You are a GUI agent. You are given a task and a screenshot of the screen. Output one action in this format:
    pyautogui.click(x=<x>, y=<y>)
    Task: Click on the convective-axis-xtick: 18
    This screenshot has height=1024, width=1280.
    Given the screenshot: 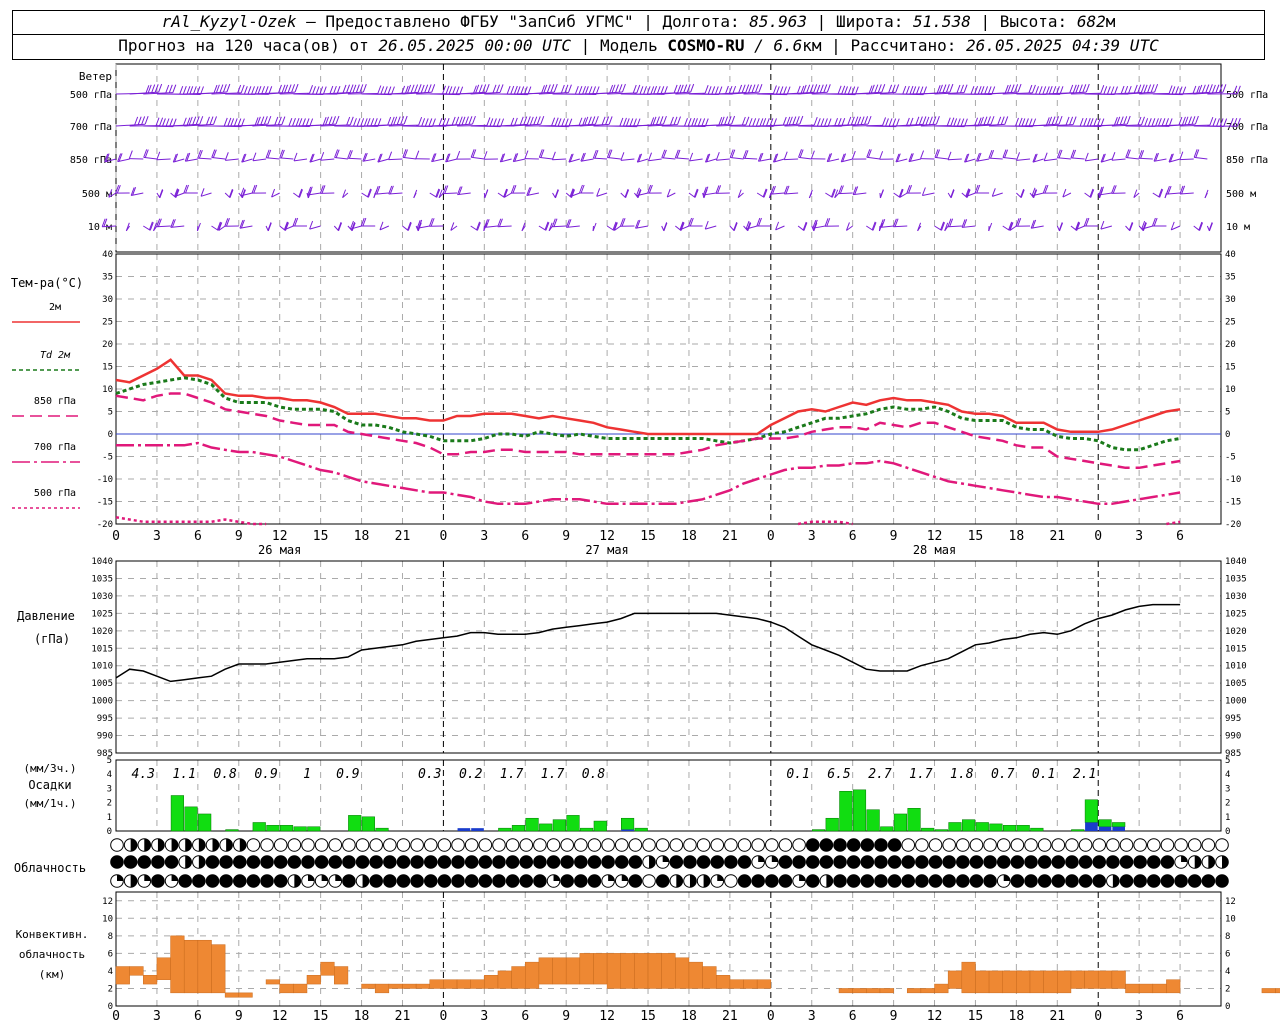 What is the action you would take?
    pyautogui.click(x=1017, y=1016)
    